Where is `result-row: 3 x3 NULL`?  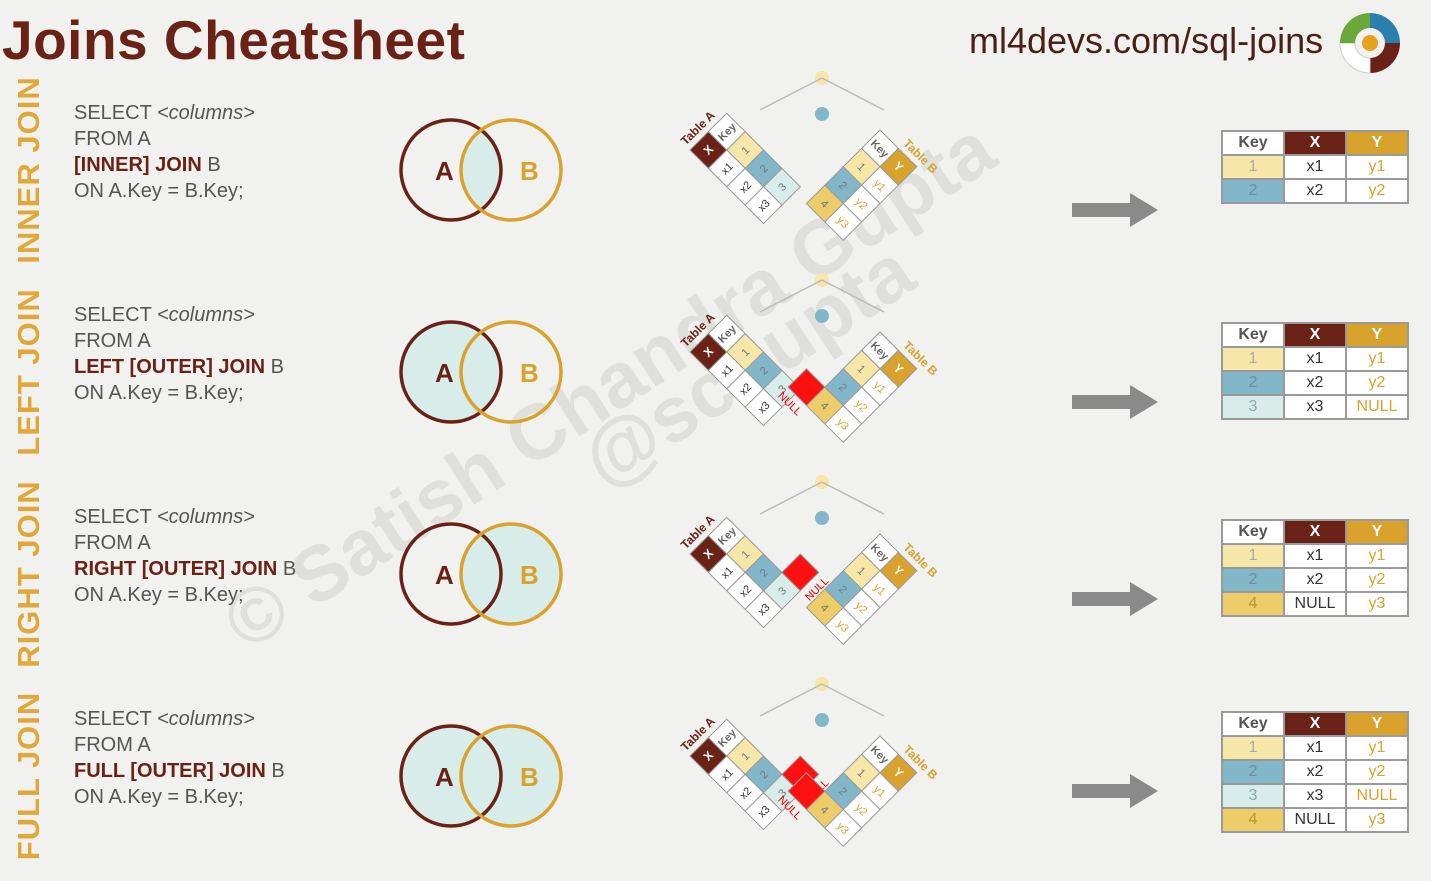 result-row: 3 x3 NULL is located at coordinates (1315, 407).